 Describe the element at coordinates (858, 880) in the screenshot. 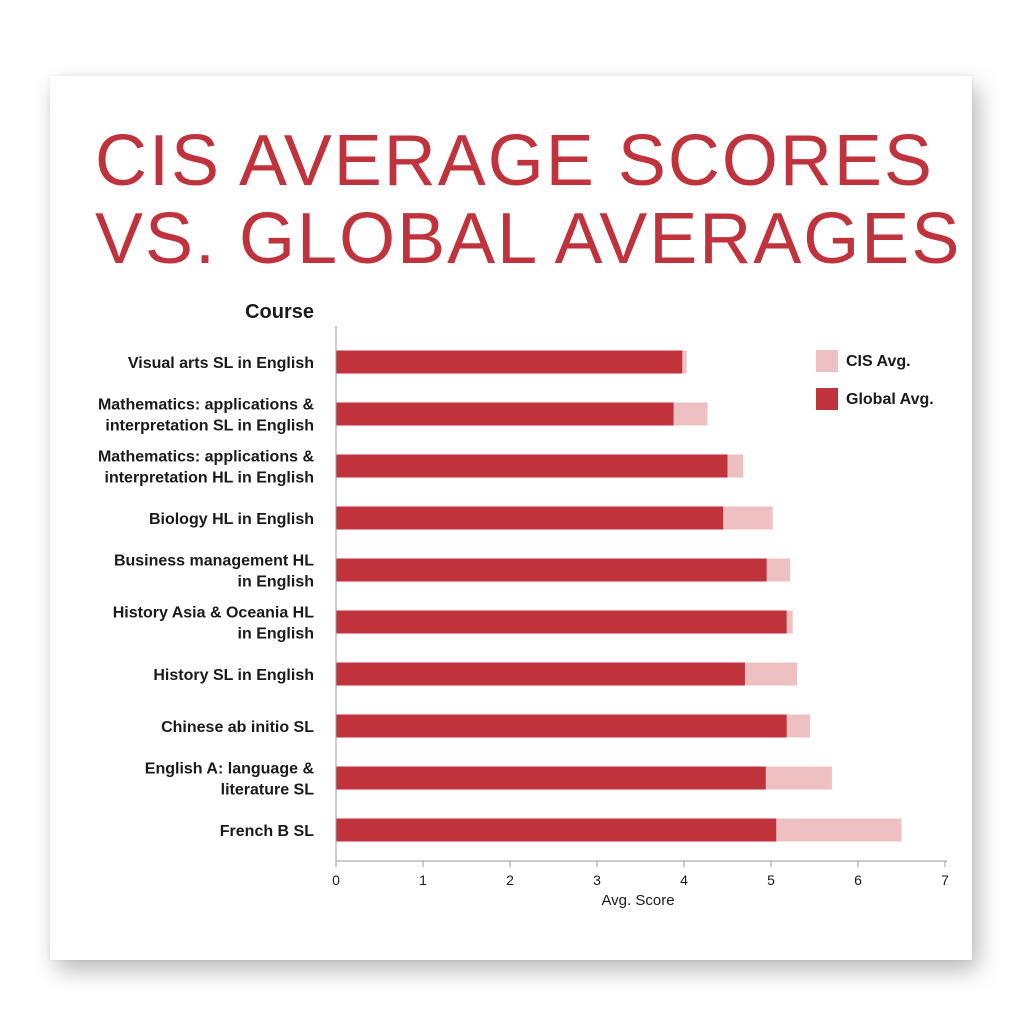

I see `x-tick-label: 6` at that location.